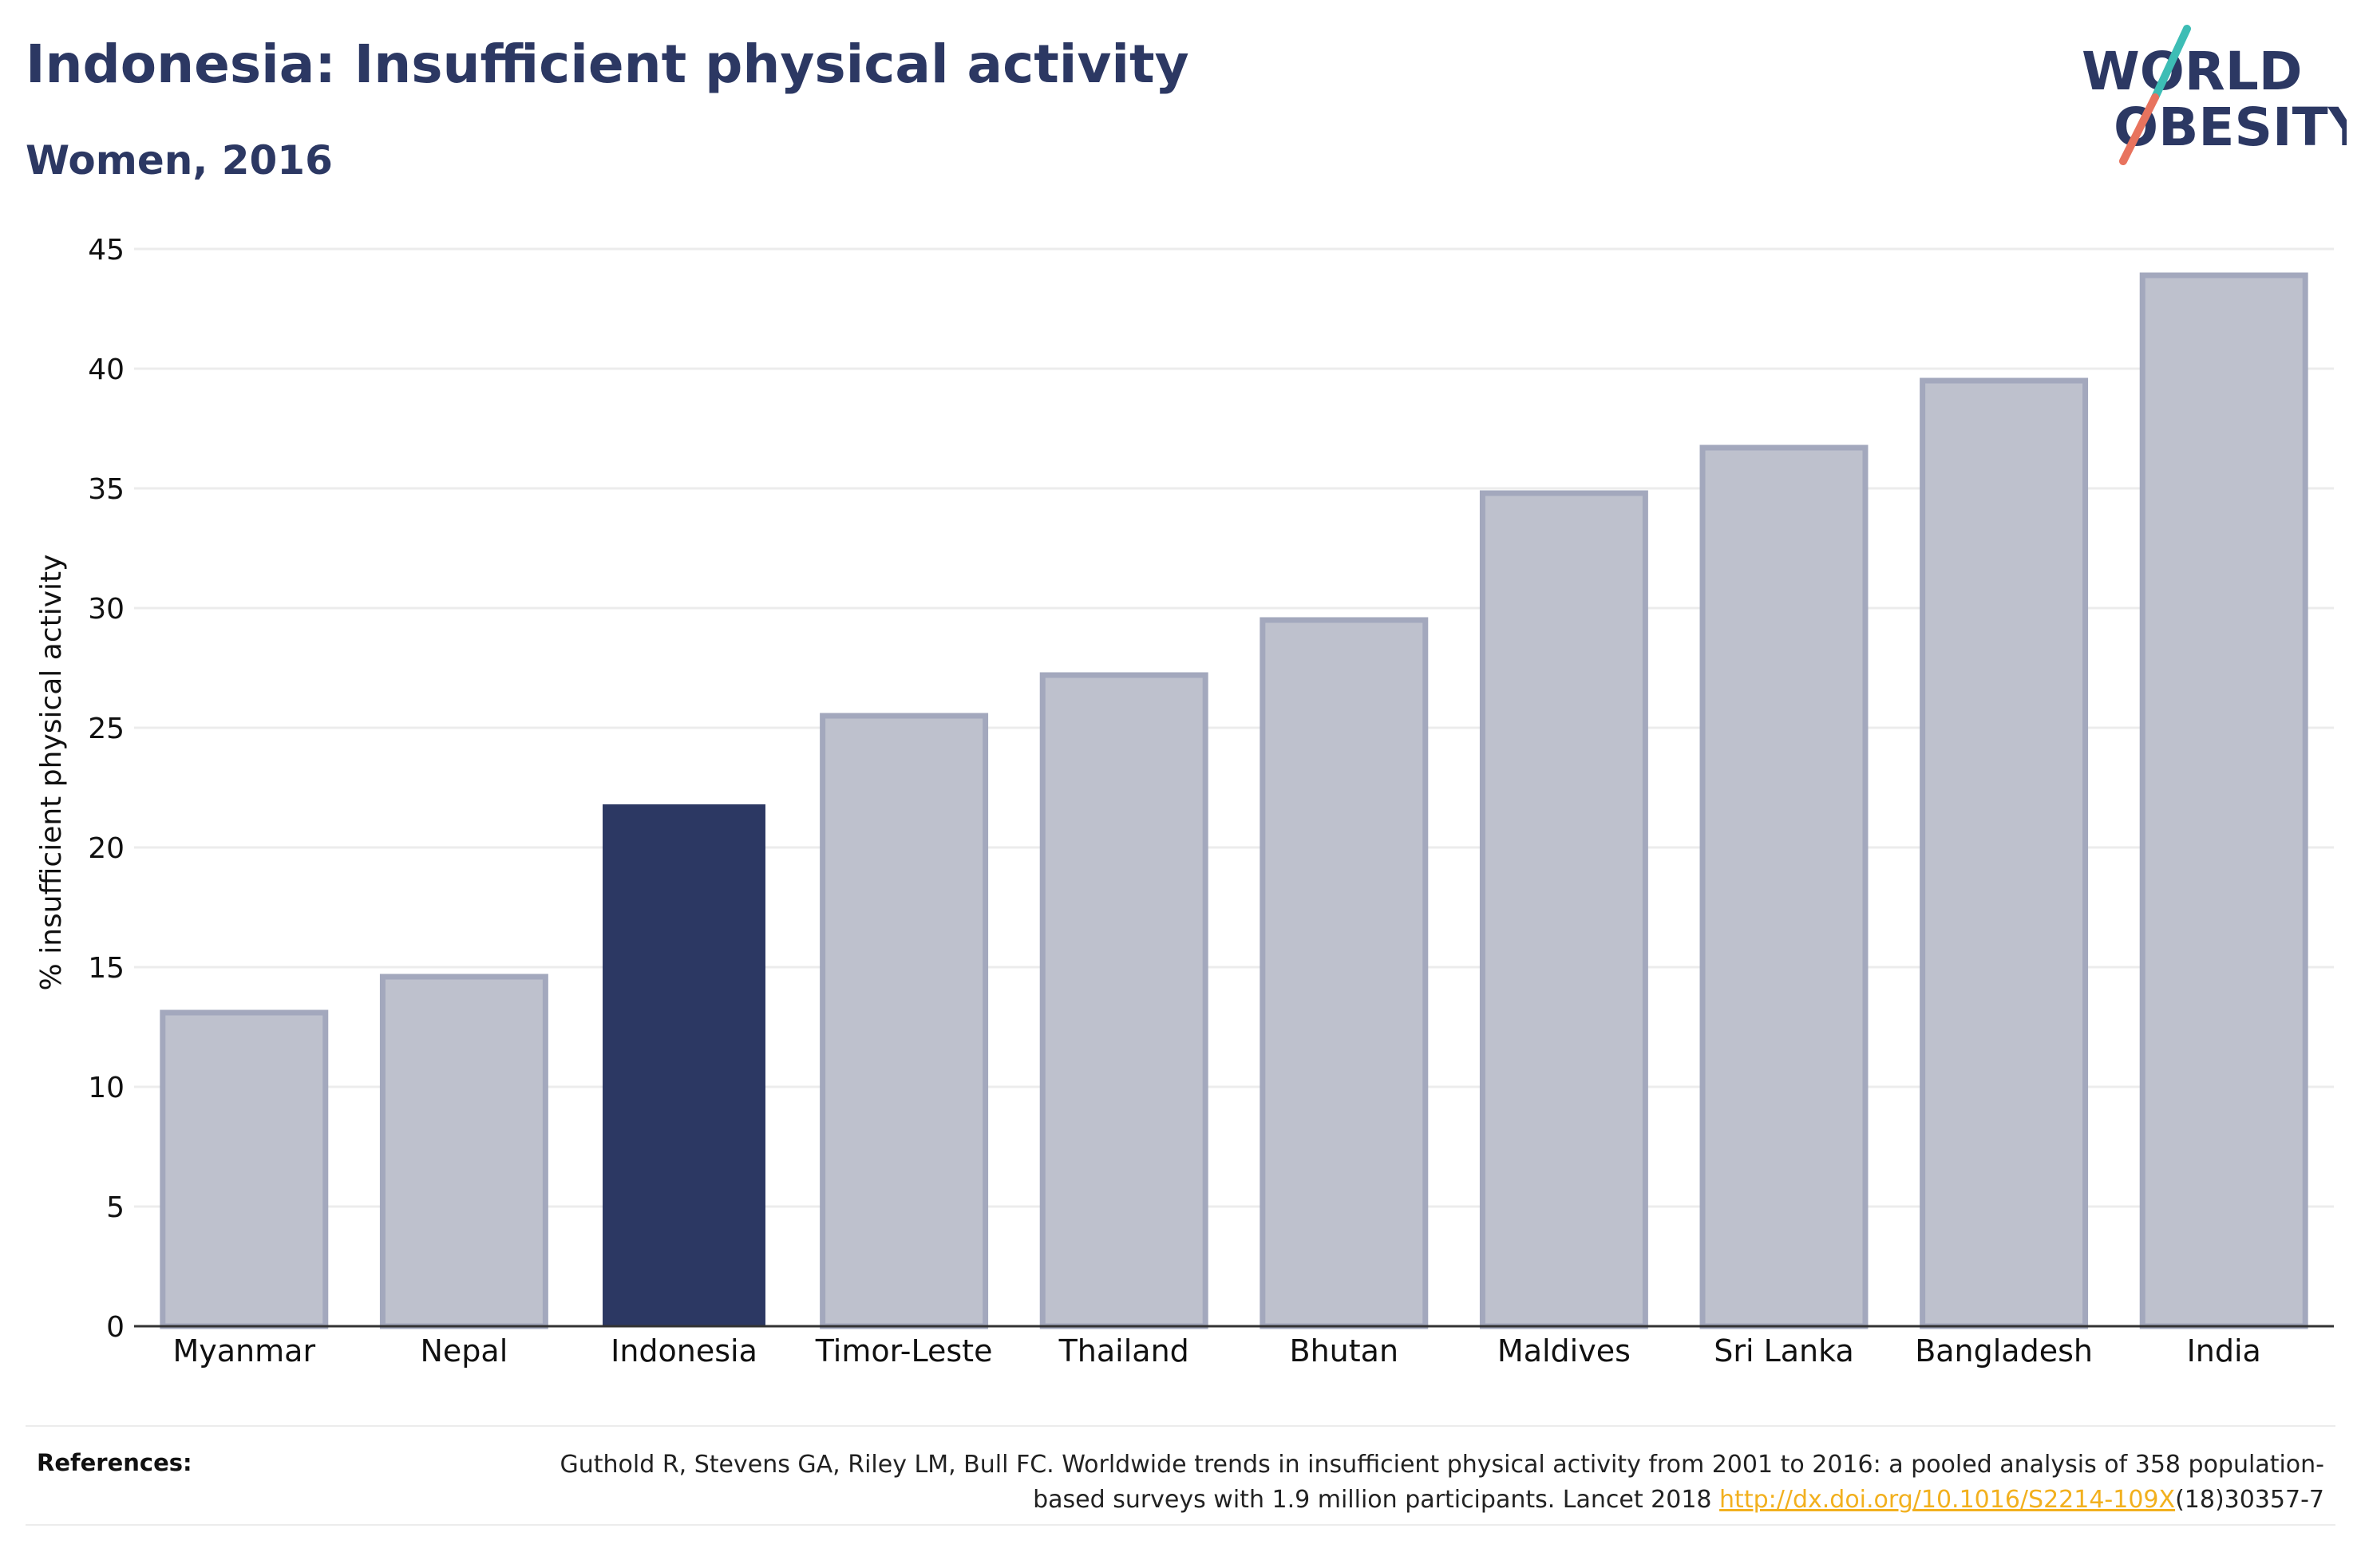 The width and height of the screenshot is (2361, 1568). What do you see at coordinates (106, 968) in the screenshot?
I see `y-tick-label: 15` at bounding box center [106, 968].